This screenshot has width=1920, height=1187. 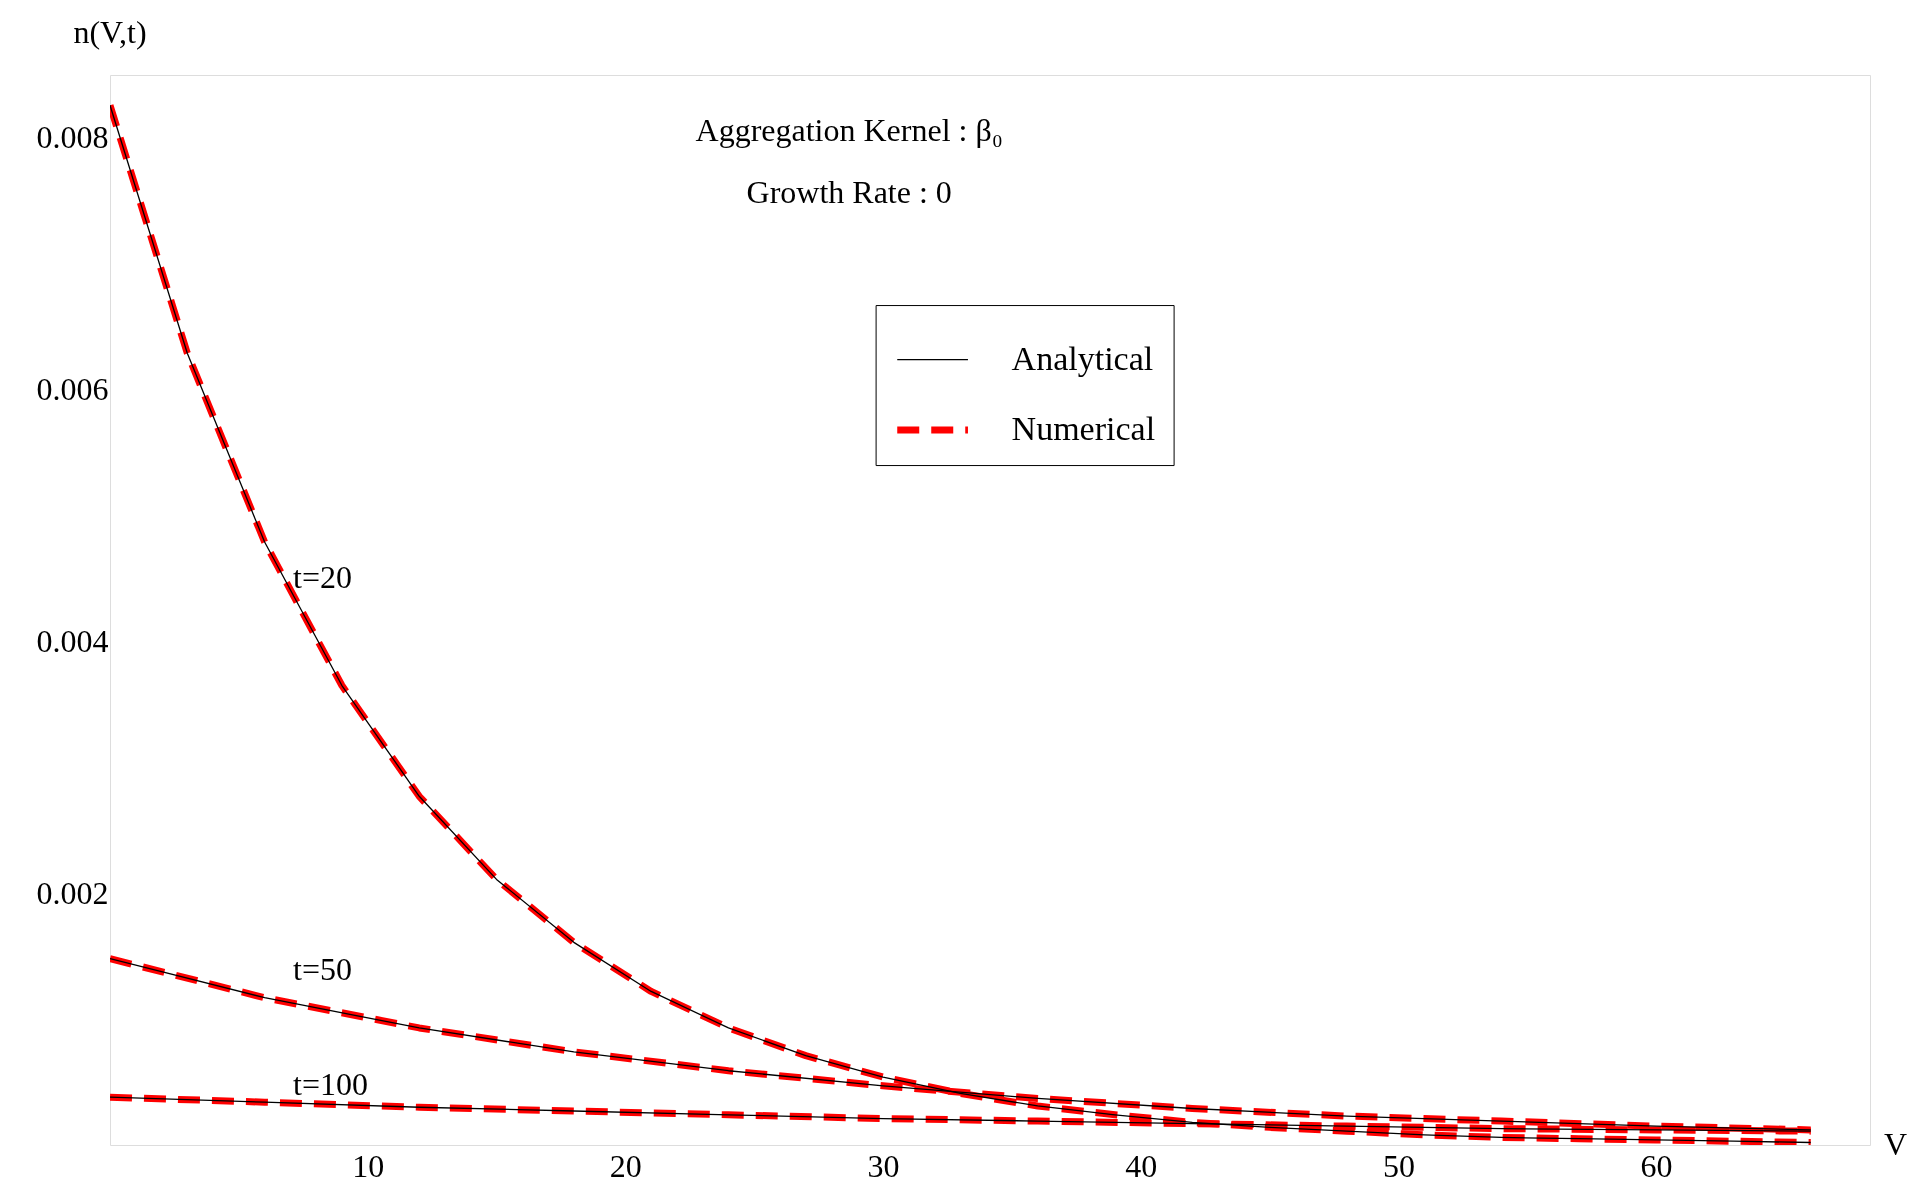 What do you see at coordinates (72, 892) in the screenshot?
I see `y-tick-label: 0.002` at bounding box center [72, 892].